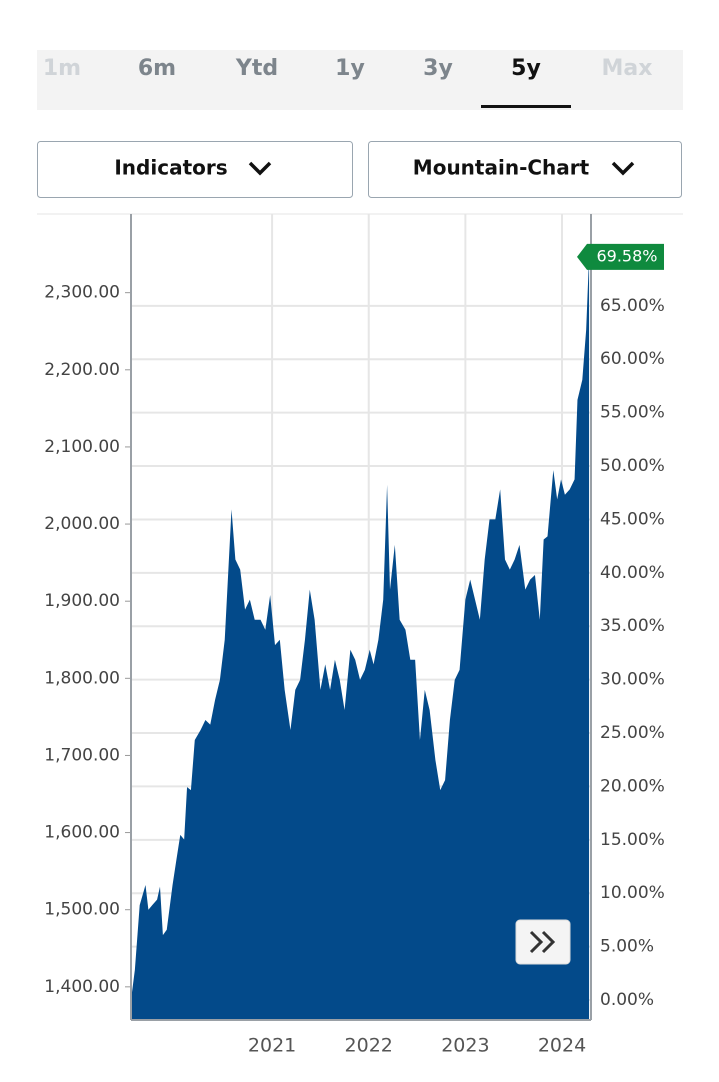 The image size is (719, 1082). What do you see at coordinates (82, 678) in the screenshot?
I see `y-tick-label: 1,800.00` at bounding box center [82, 678].